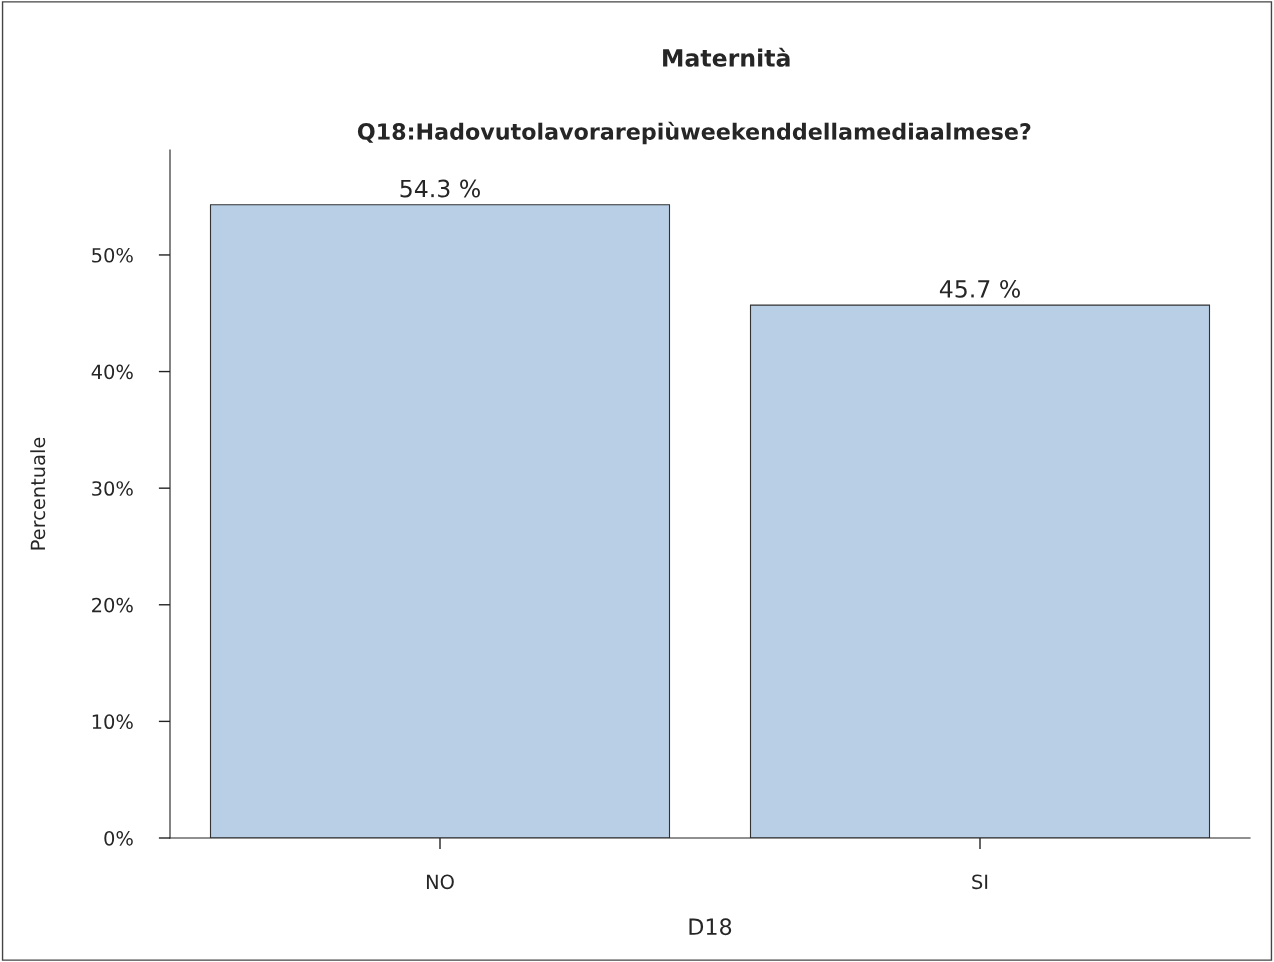 The height and width of the screenshot is (962, 1274). Describe the element at coordinates (112, 488) in the screenshot. I see `y-tick-label: 30%` at that location.